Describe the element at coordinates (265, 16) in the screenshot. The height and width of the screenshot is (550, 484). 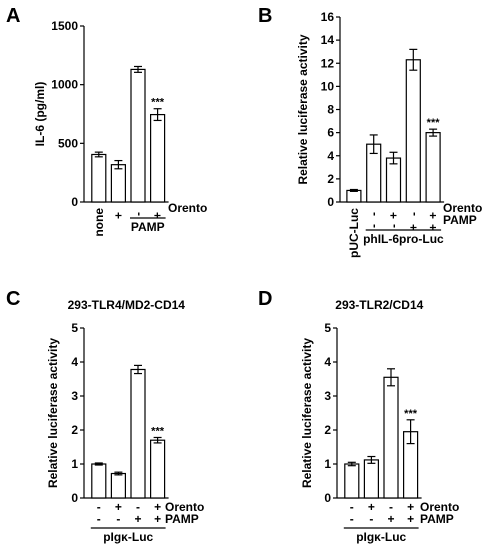
I see `panel-letter: B` at that location.